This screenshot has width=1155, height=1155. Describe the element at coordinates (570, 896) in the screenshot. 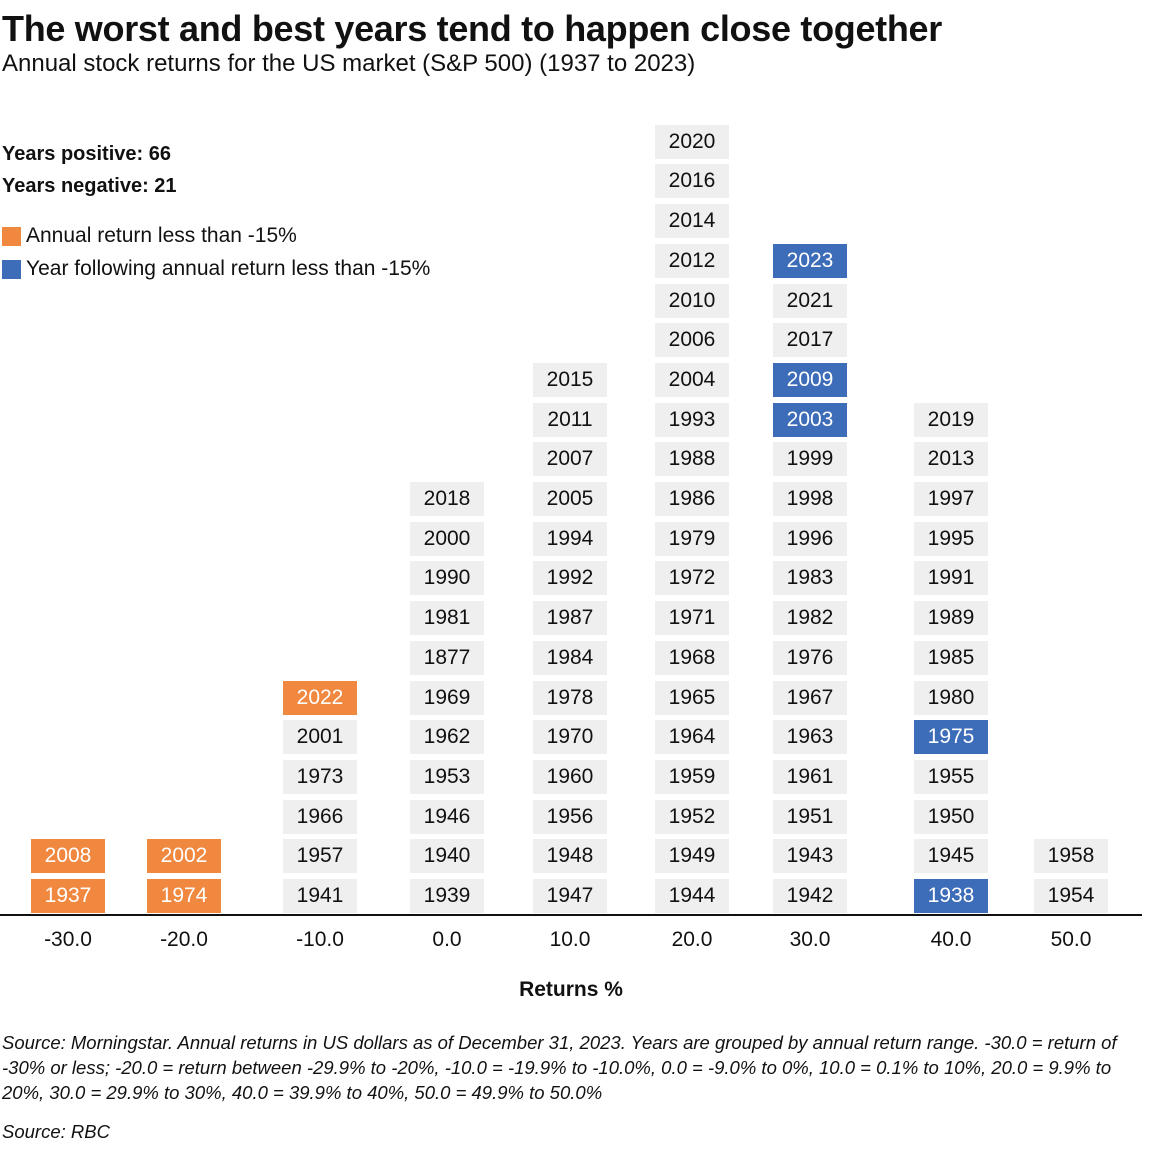

I see `year-box: 1947` at that location.